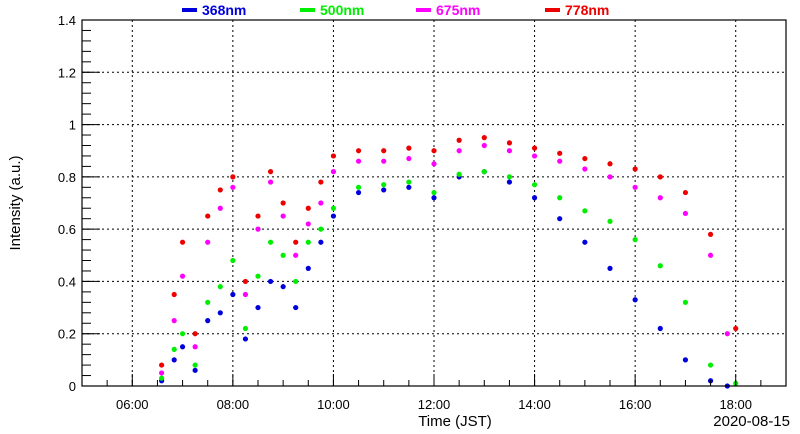  What do you see at coordinates (751, 421) in the screenshot?
I see `date-label: 2020-08-15` at bounding box center [751, 421].